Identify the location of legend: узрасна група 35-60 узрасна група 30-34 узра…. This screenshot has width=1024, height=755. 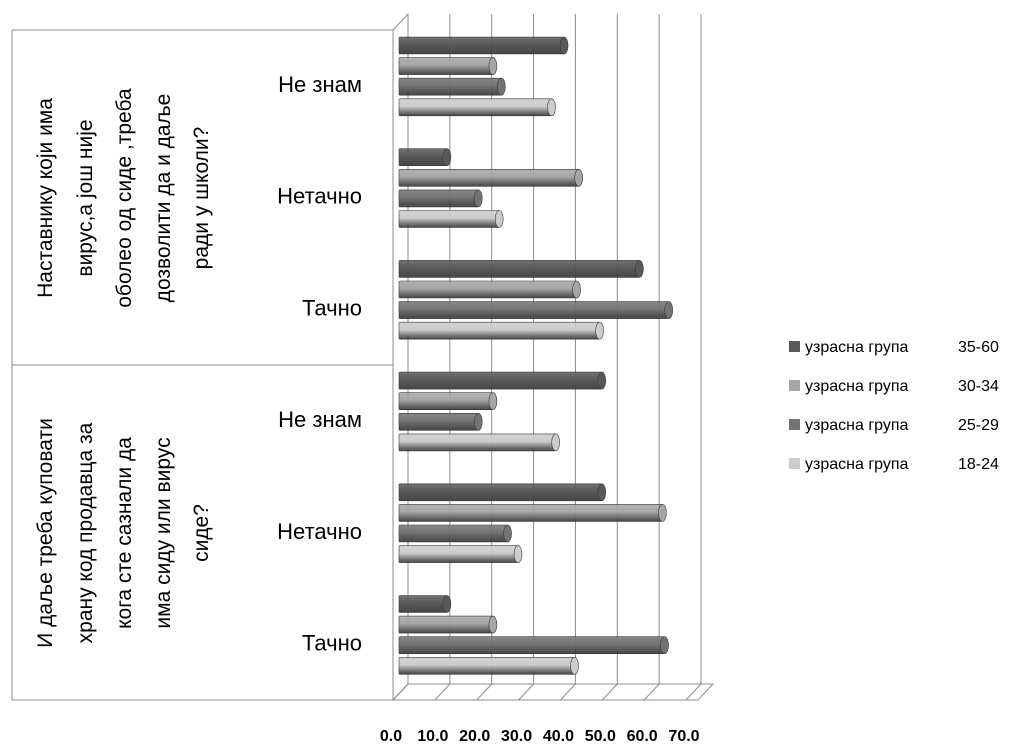
(894, 406).